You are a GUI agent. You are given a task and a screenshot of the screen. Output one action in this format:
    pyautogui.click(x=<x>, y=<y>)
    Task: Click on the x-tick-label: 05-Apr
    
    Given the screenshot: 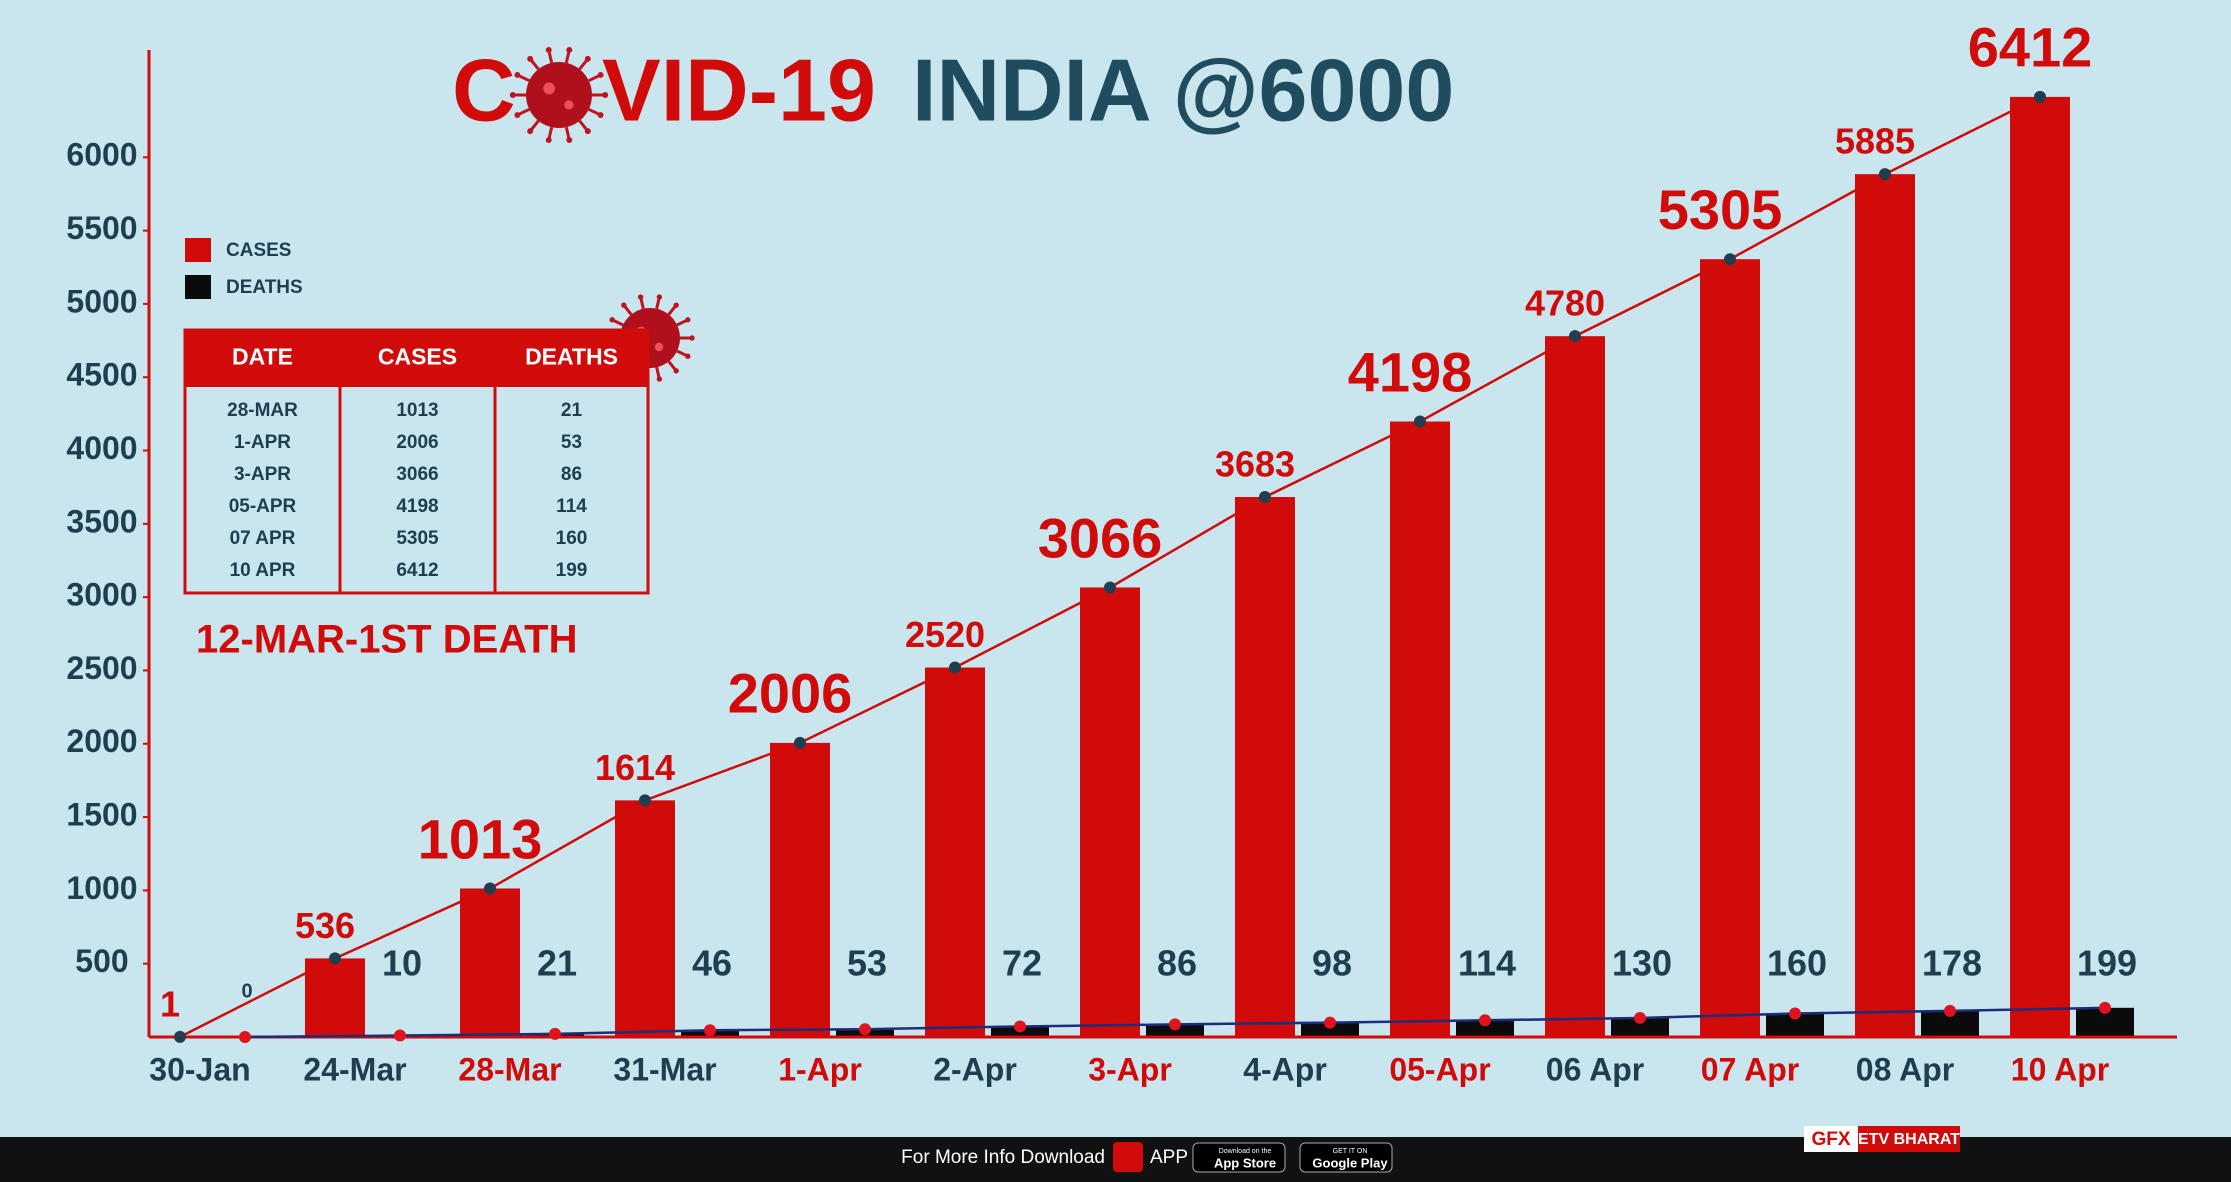 What is the action you would take?
    pyautogui.click(x=1439, y=1069)
    